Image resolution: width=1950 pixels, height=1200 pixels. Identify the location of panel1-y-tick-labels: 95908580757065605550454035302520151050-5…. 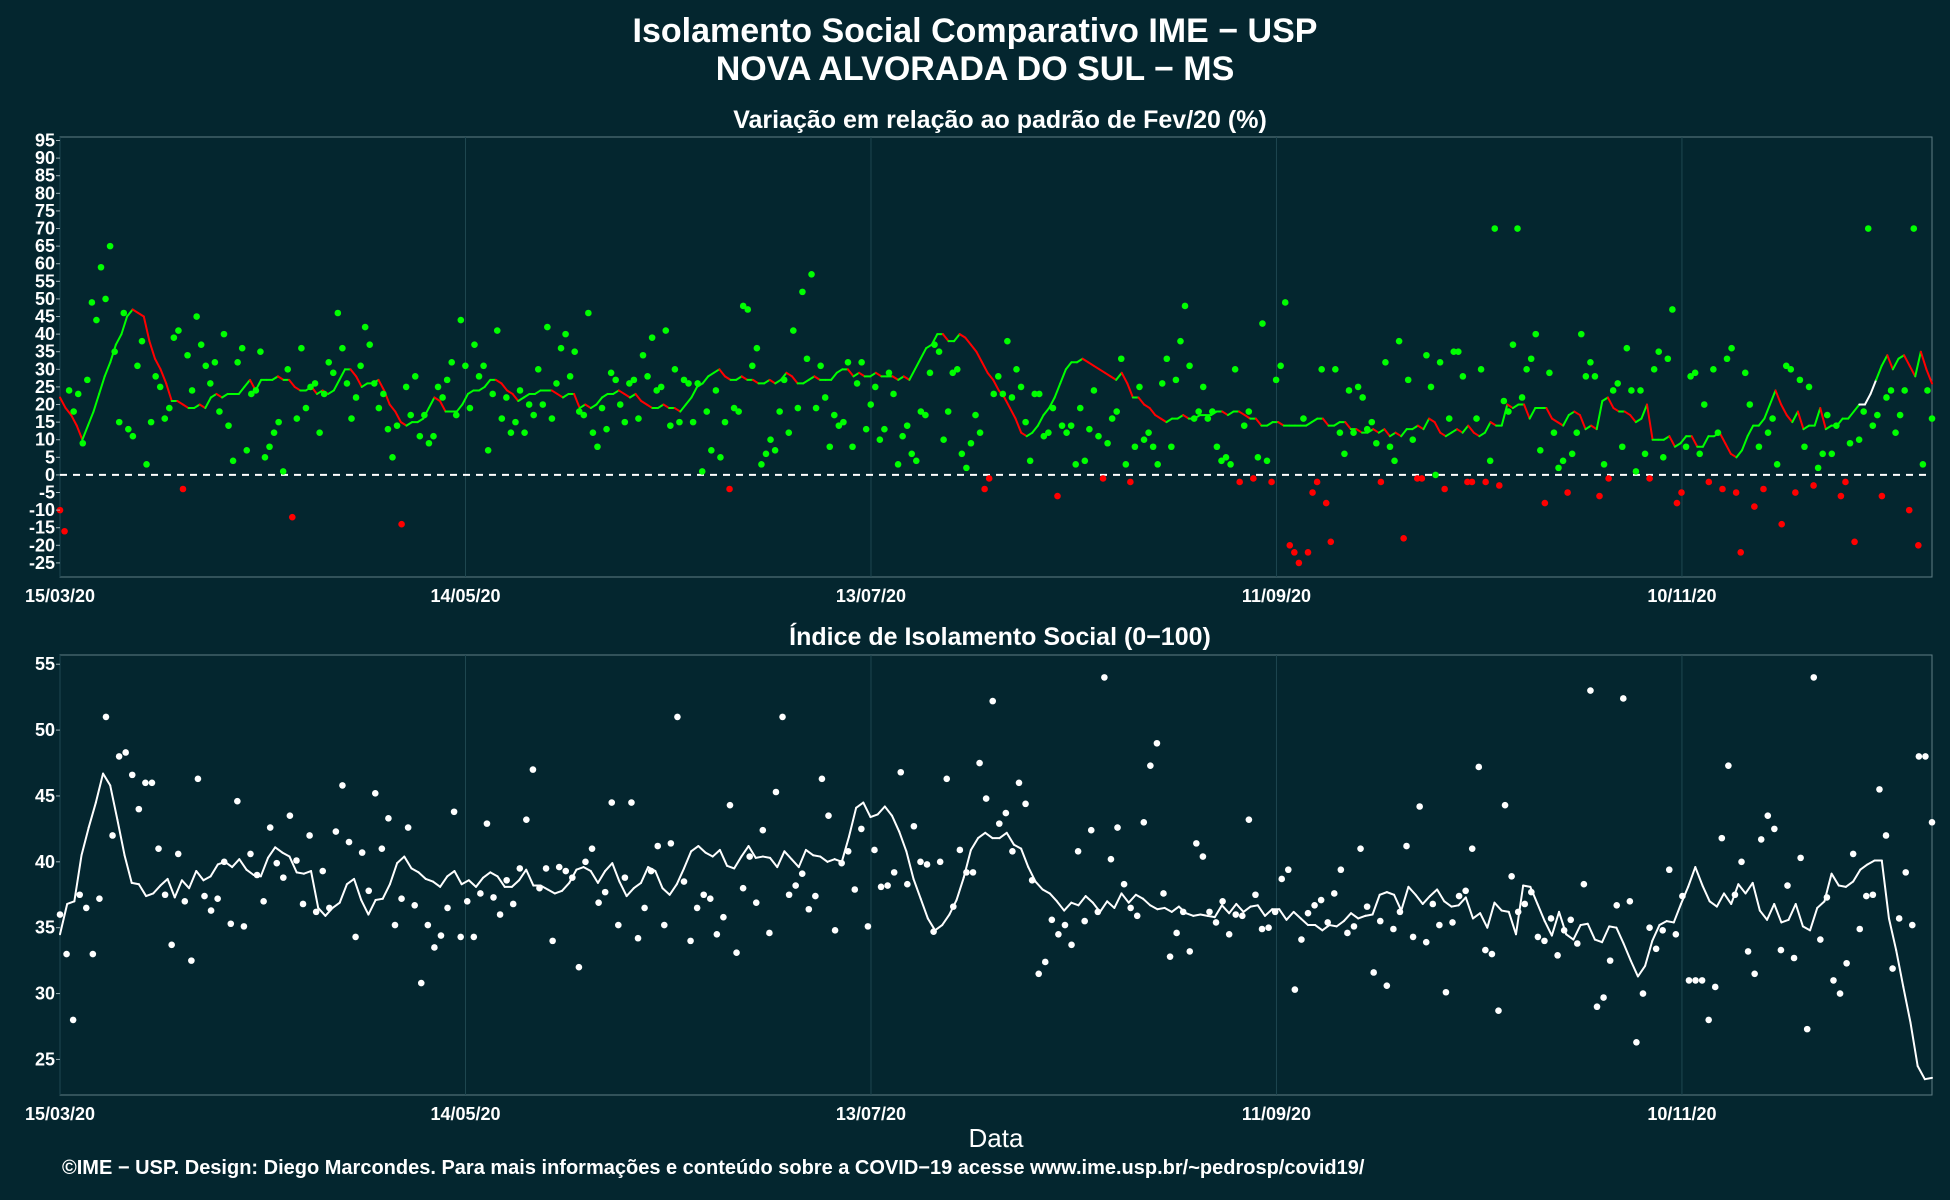
(44, 352).